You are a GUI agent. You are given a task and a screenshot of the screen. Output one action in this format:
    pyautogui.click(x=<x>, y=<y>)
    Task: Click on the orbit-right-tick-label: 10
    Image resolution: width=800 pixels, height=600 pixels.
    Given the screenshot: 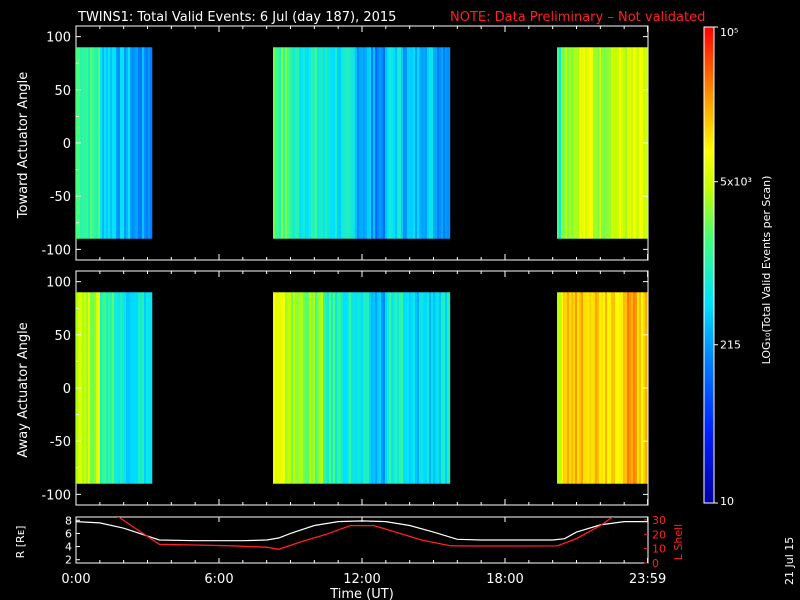 What is the action you would take?
    pyautogui.click(x=659, y=549)
    